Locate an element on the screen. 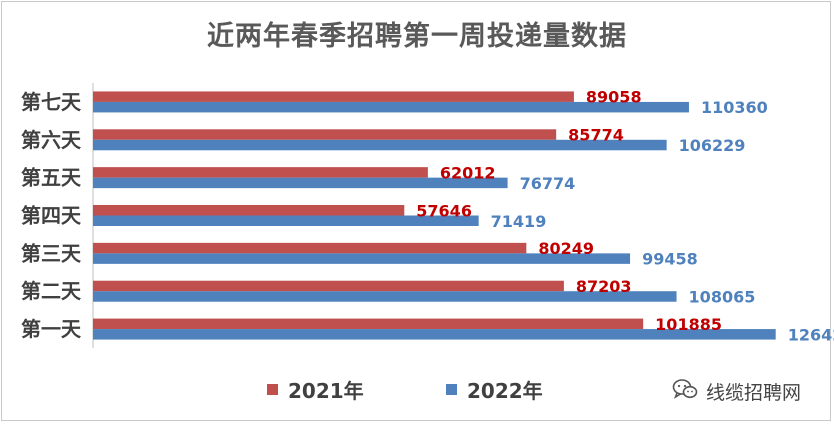  data-label-2021: 57646 is located at coordinates (444, 210).